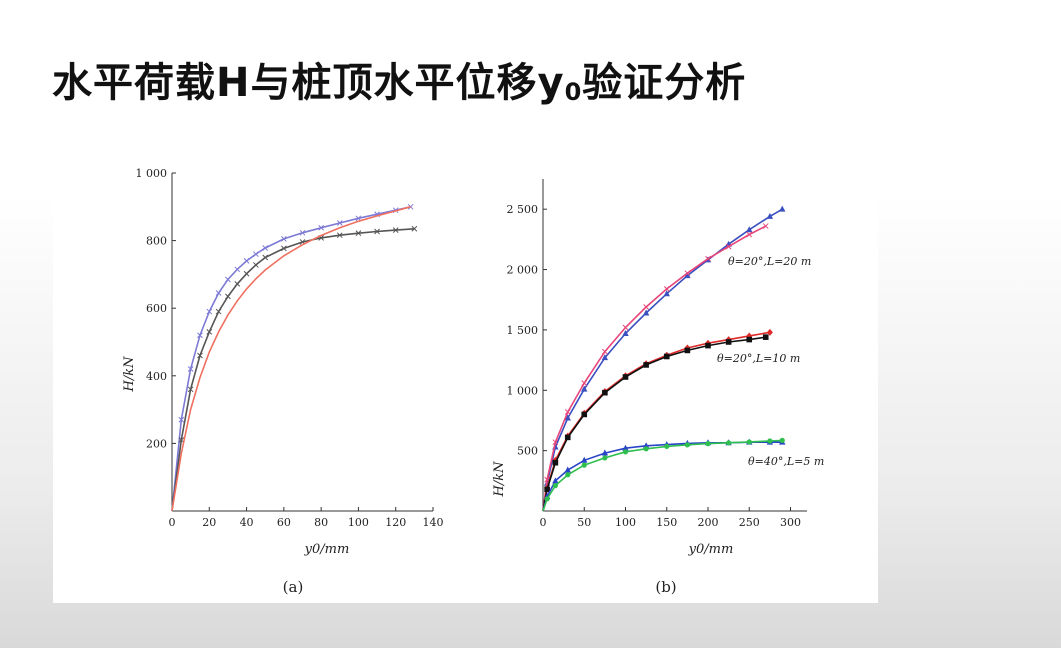 Image resolution: width=1061 pixels, height=648 pixels. I want to click on panel-b-x-tick-label: 200, so click(708, 522).